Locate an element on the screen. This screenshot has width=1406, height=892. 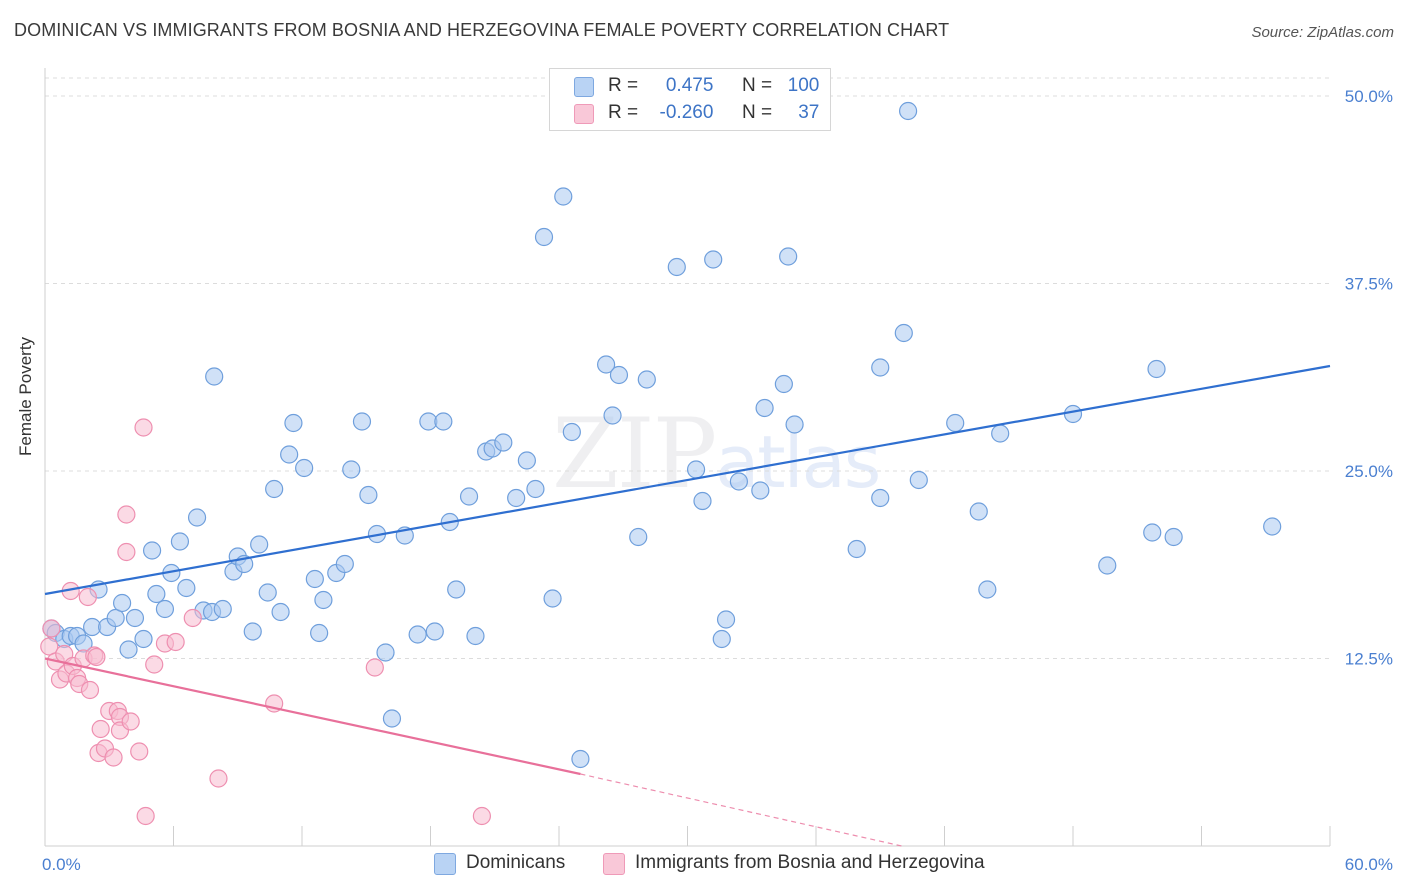
watermark: ZIPatlas is located at coordinates (716, 454).